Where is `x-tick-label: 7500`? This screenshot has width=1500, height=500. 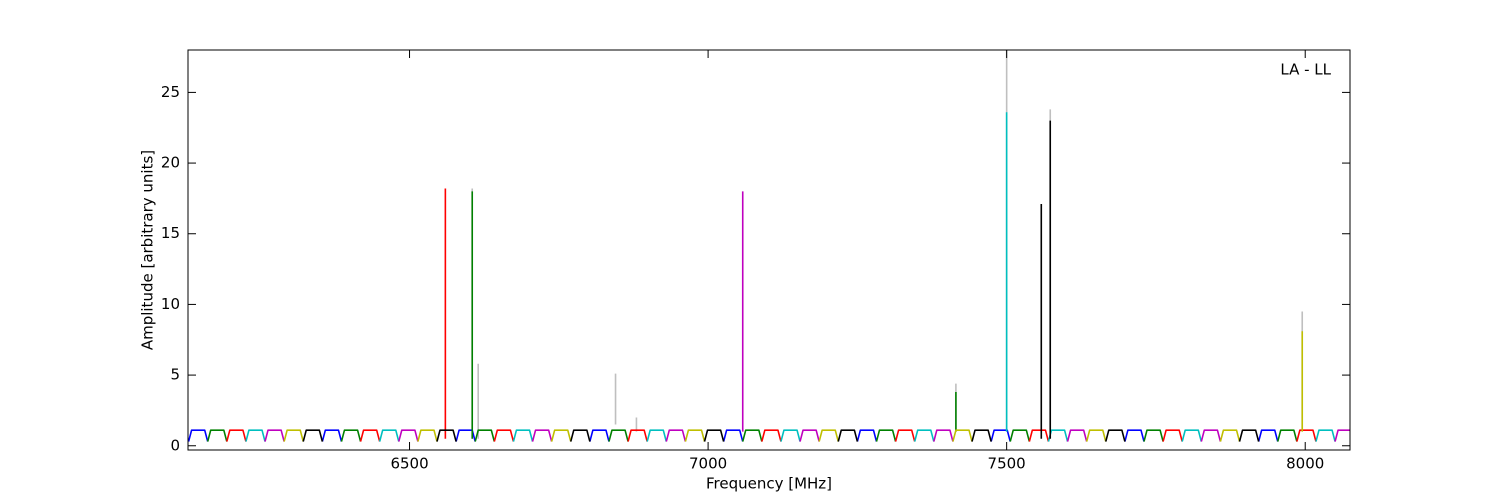 x-tick-label: 7500 is located at coordinates (1007, 464).